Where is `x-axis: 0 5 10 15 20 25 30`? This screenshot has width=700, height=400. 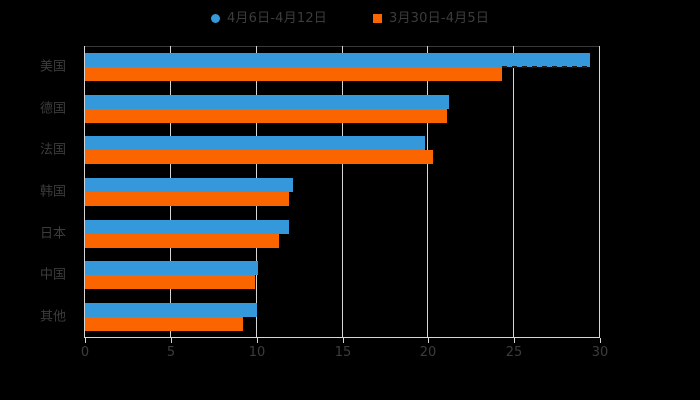
x-axis: 0 5 10 15 20 25 30 is located at coordinates (344, 353).